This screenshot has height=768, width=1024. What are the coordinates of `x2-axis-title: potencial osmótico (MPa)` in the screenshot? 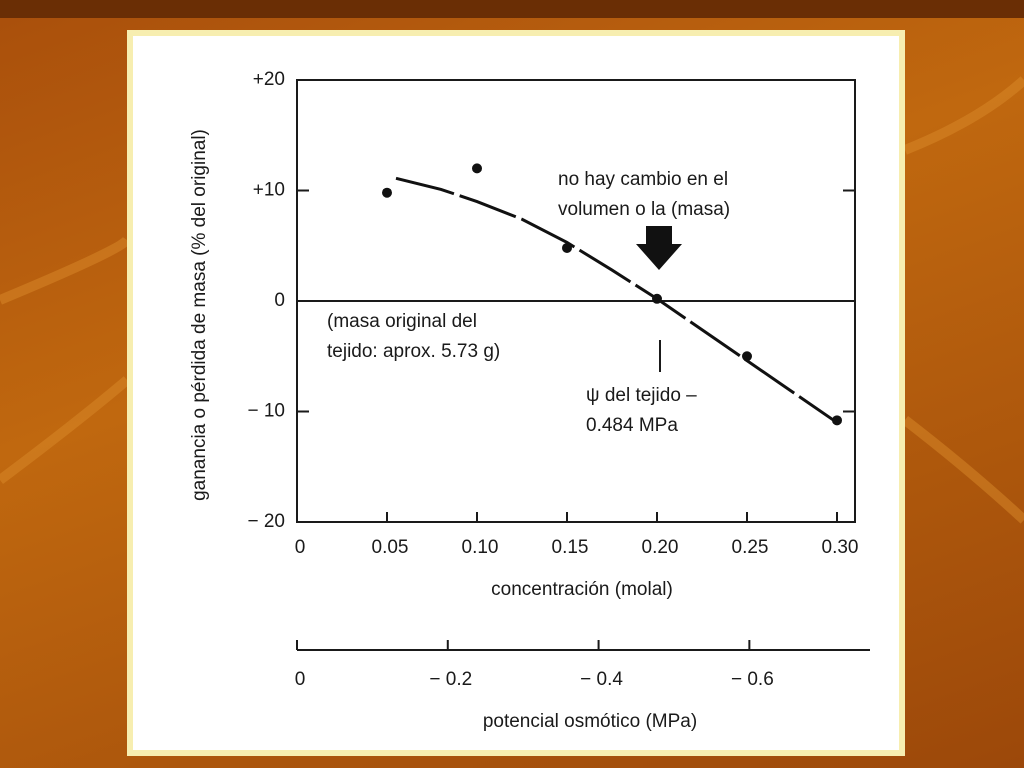 It's located at (590, 721).